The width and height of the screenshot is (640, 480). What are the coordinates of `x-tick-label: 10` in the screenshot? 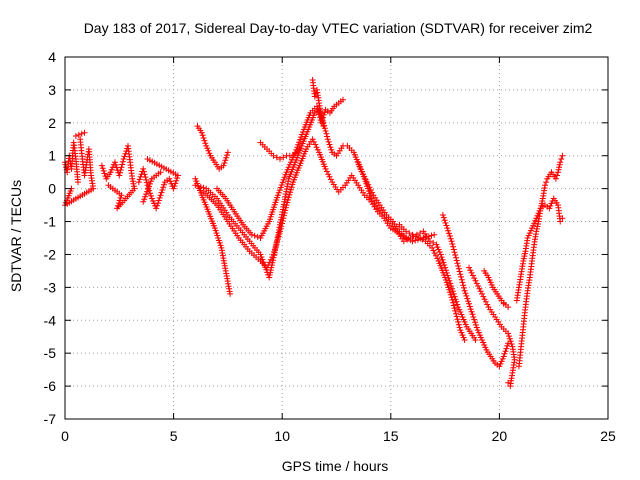 It's located at (282, 436).